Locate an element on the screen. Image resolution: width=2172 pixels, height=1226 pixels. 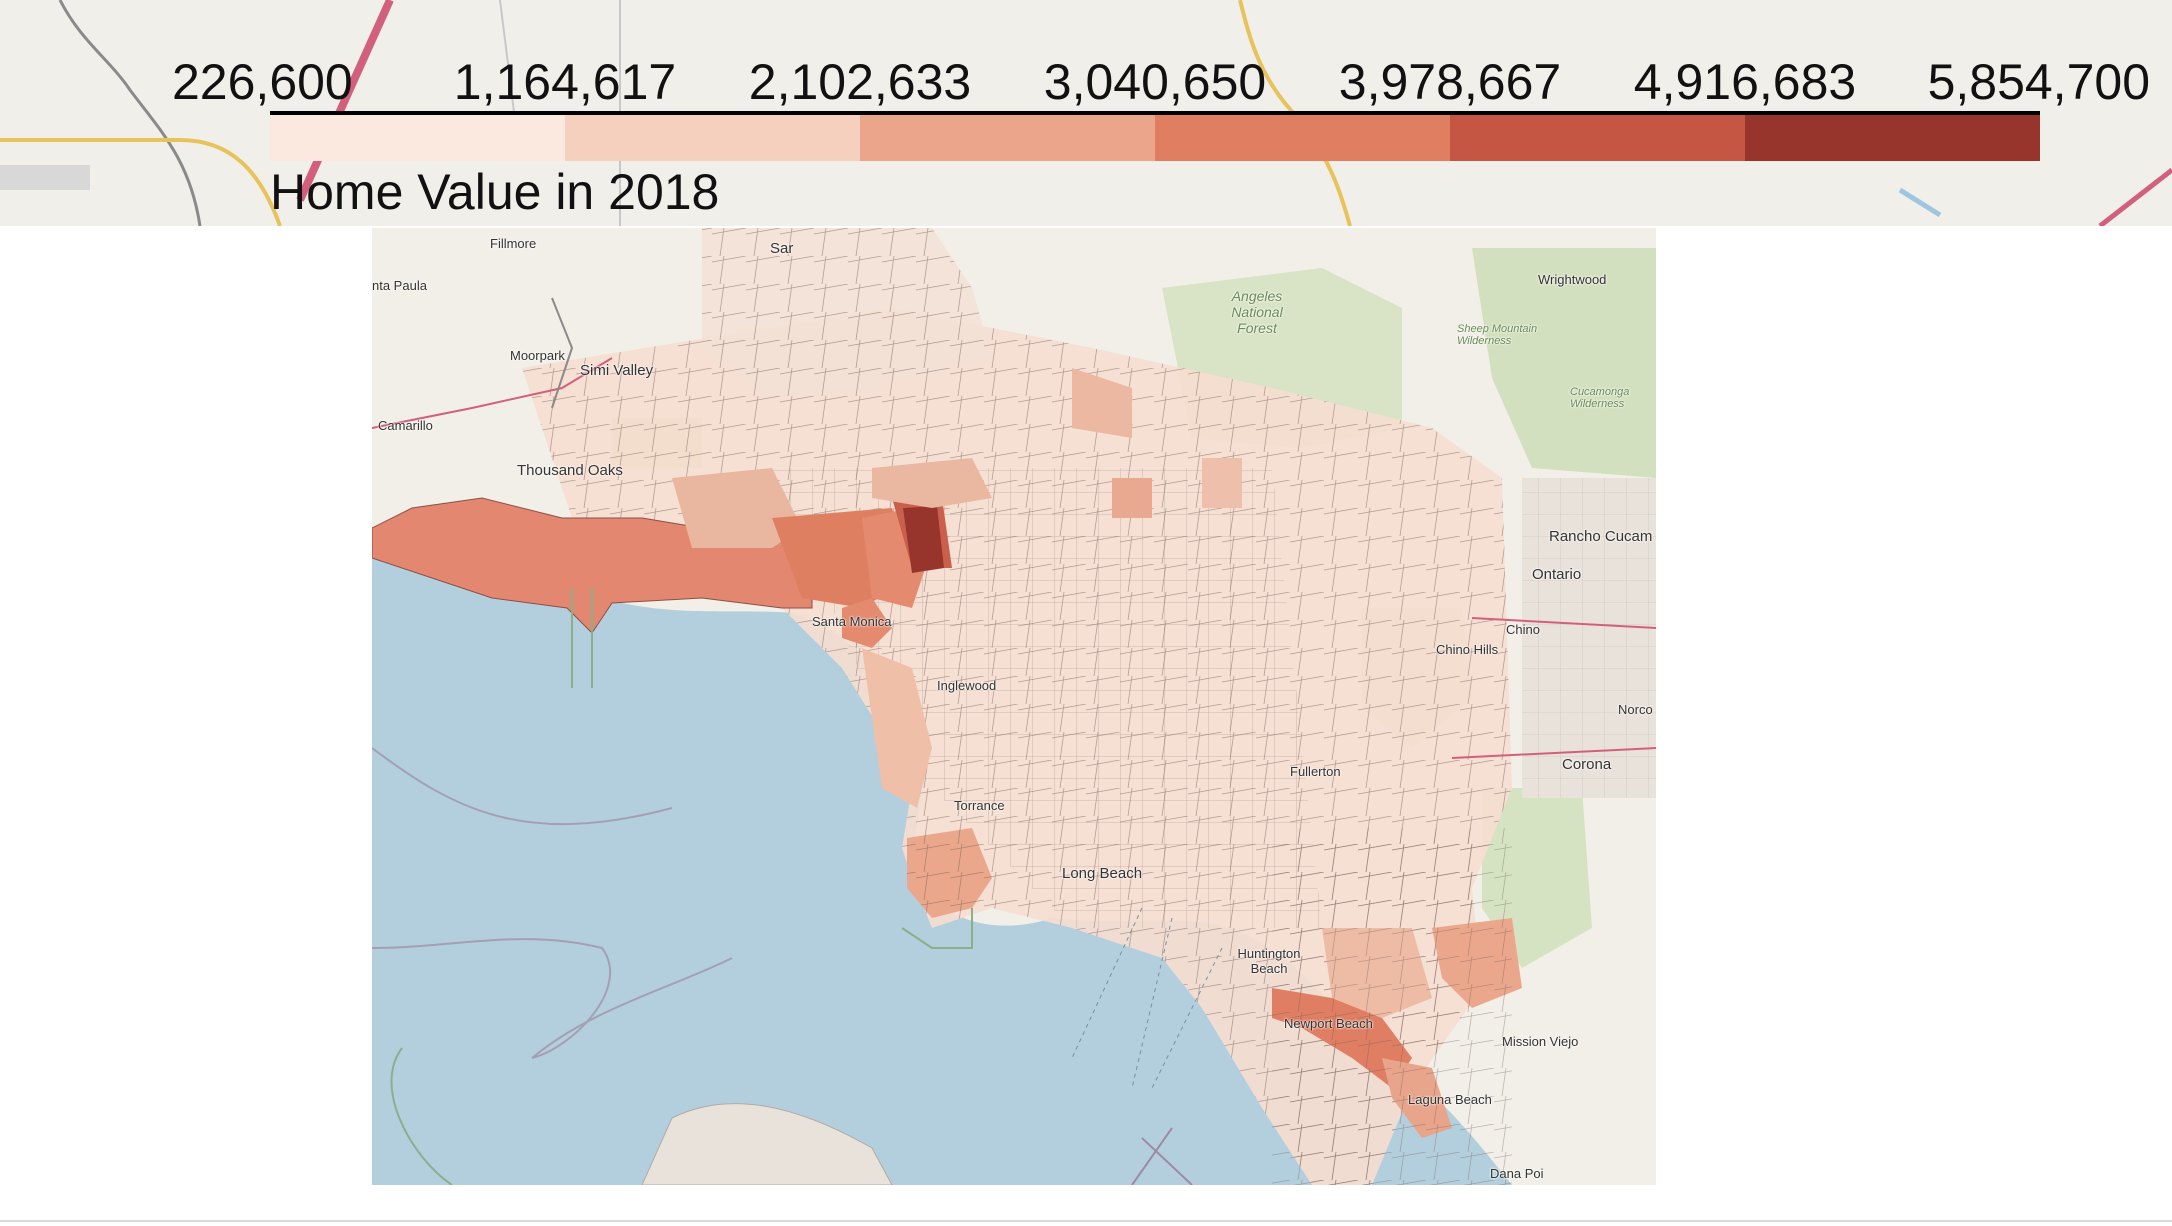
map-label-angeles-forest: Angeles National Forest is located at coordinates (1257, 312).